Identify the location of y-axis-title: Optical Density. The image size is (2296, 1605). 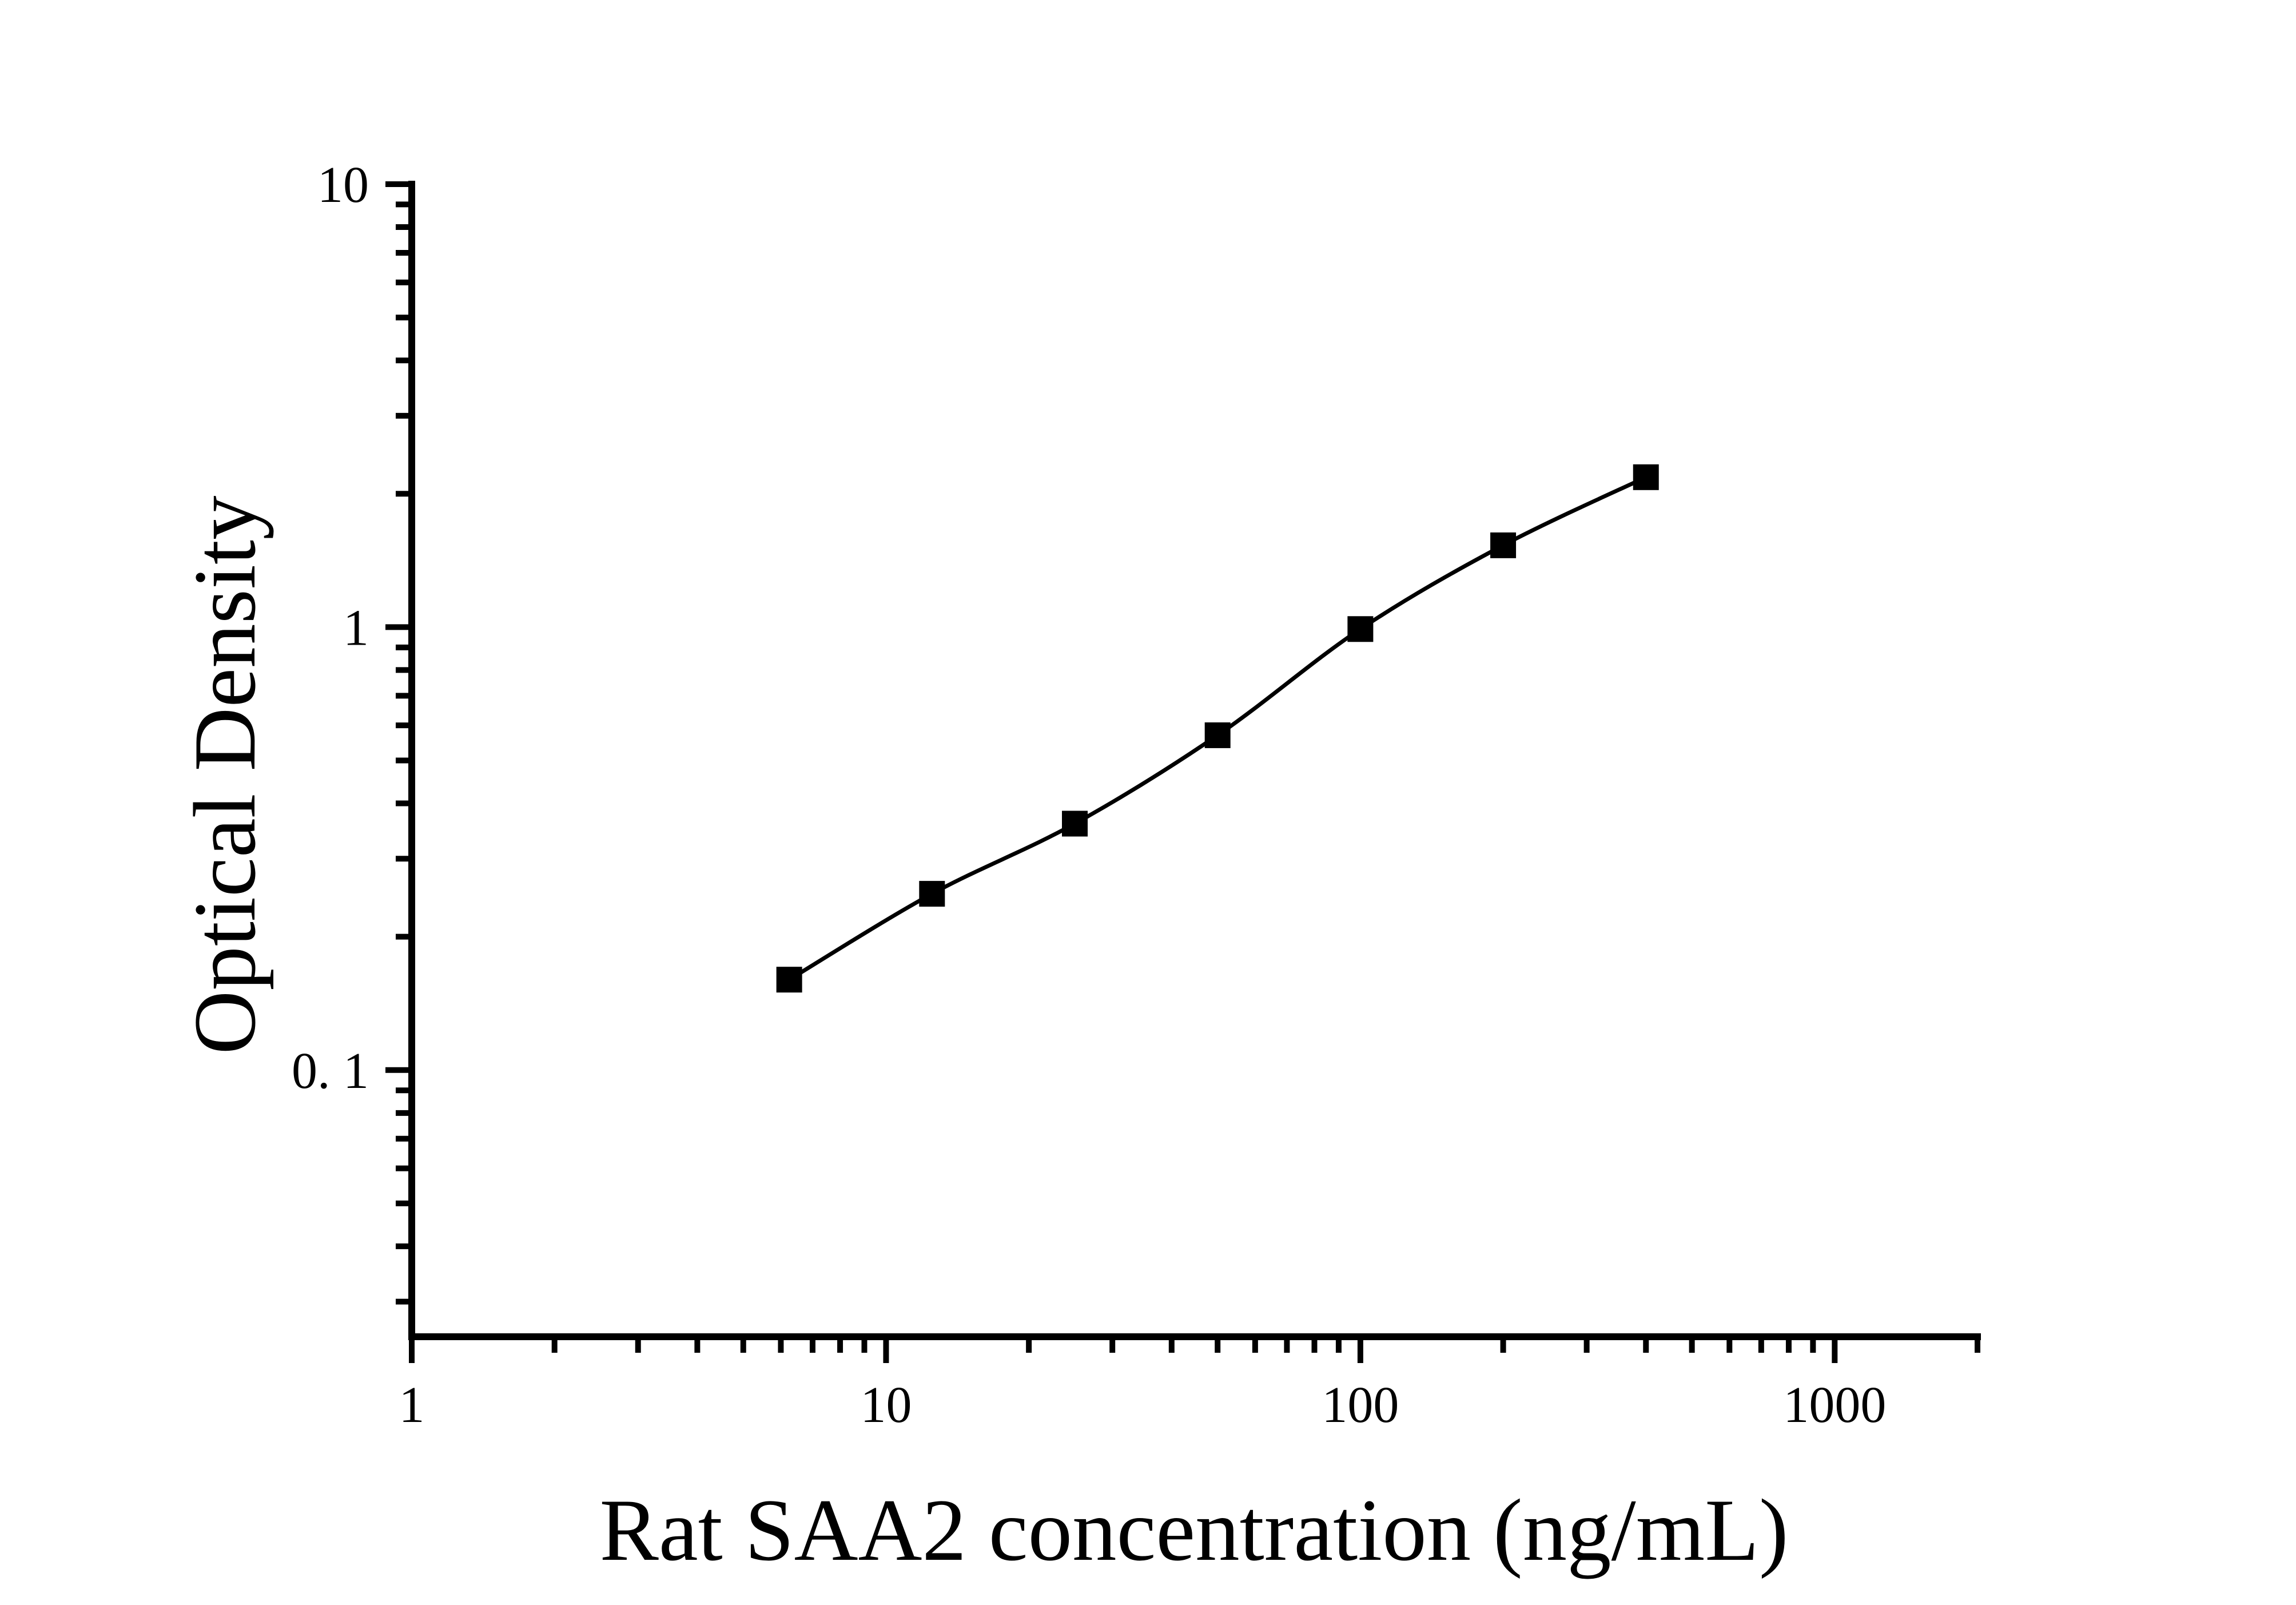
(225, 774).